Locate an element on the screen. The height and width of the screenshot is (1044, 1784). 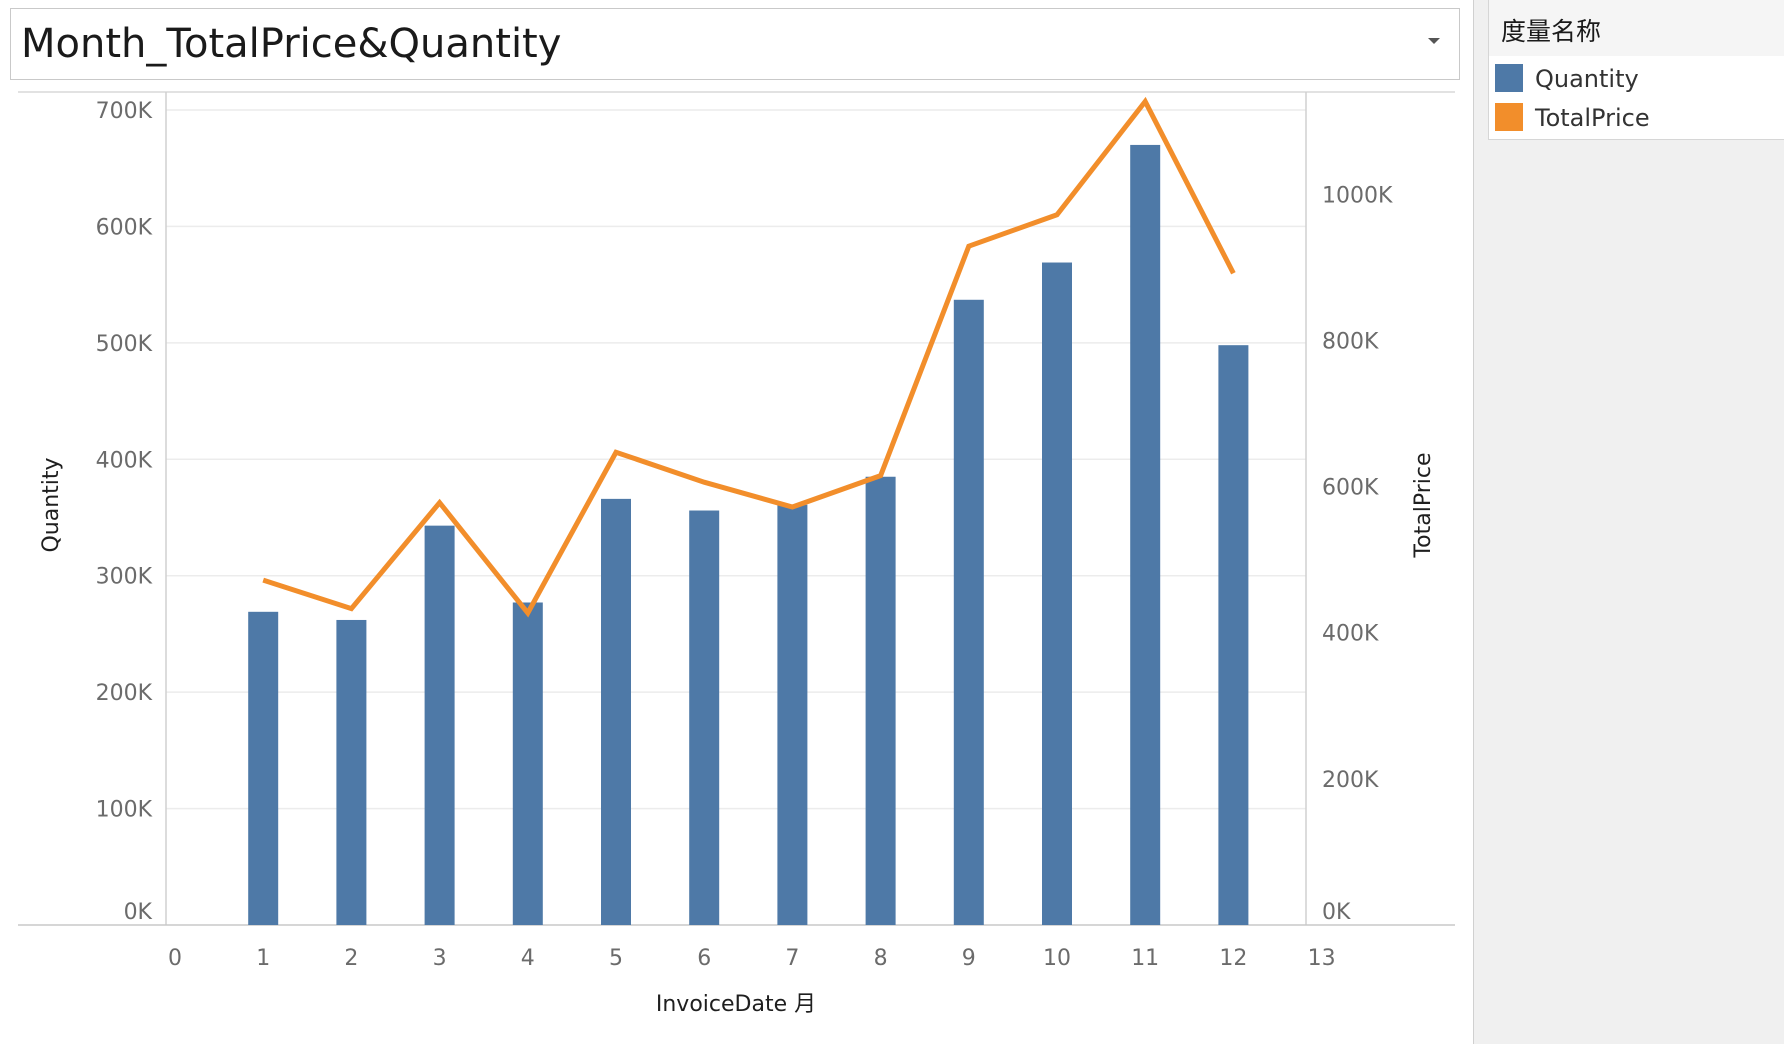
legend: 度量名称 Quantity TotalPrice is located at coordinates (1636, 70).